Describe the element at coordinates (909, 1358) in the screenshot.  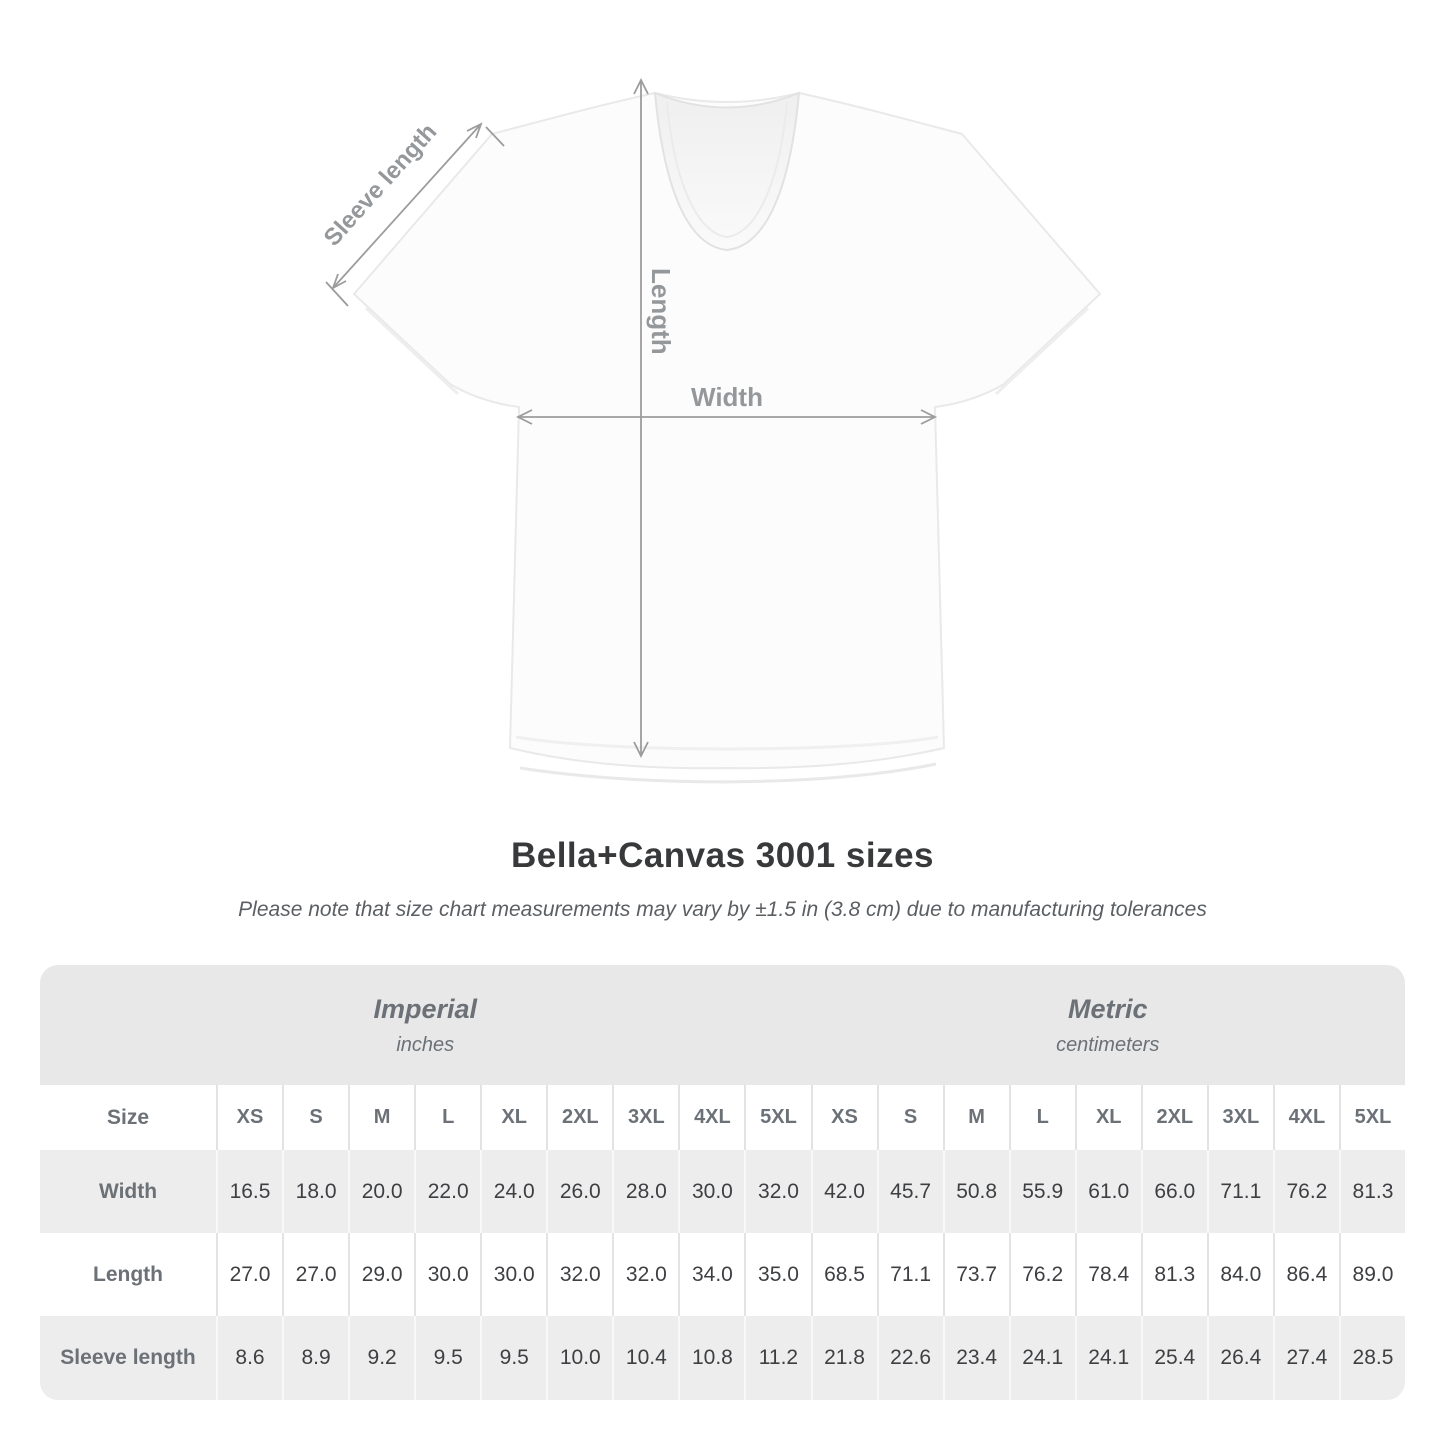
I see `value-metric: 22.6` at that location.